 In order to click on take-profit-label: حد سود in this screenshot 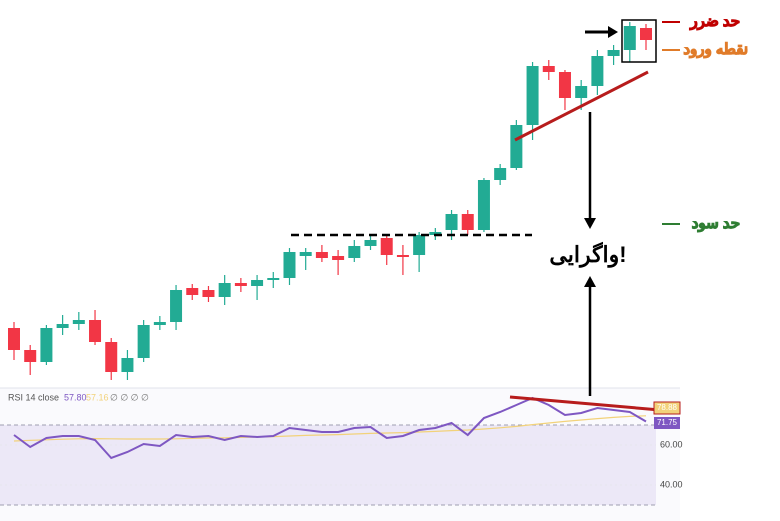, I will do `click(716, 223)`.